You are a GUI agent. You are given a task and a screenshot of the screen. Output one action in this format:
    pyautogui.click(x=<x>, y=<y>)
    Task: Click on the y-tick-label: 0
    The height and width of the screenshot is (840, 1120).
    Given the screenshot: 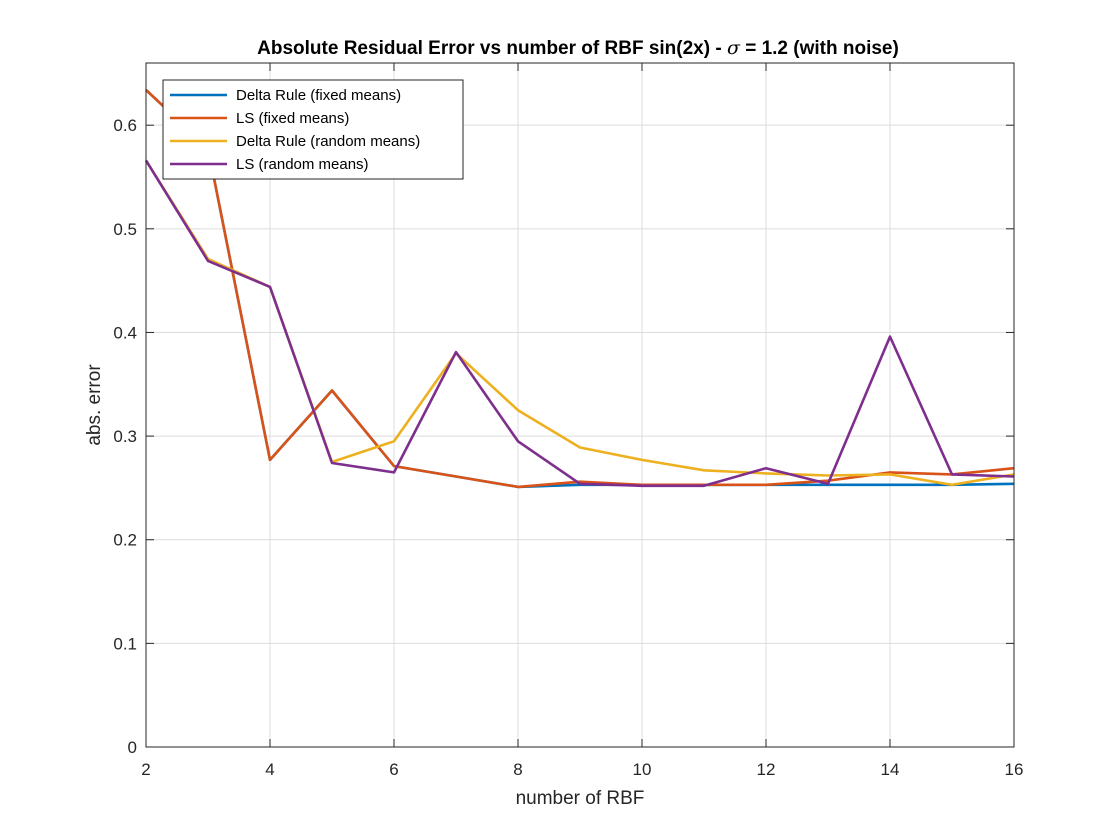 What is the action you would take?
    pyautogui.click(x=132, y=747)
    